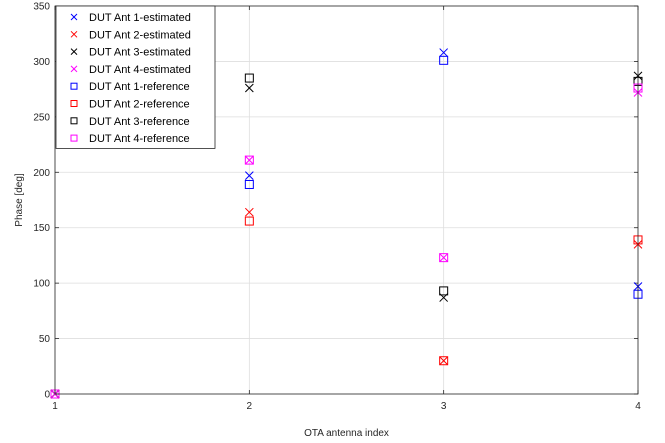  I want to click on legend-box, so click(135, 77).